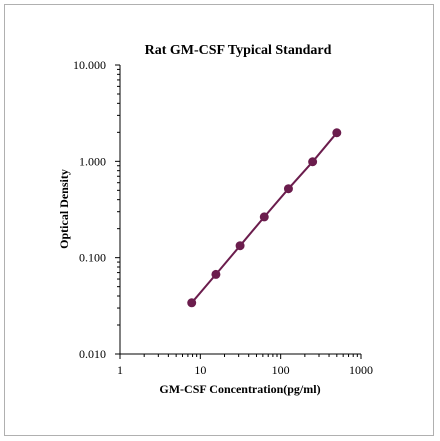 The height and width of the screenshot is (441, 440). I want to click on y-tick-label: 1.000, so click(92, 161).